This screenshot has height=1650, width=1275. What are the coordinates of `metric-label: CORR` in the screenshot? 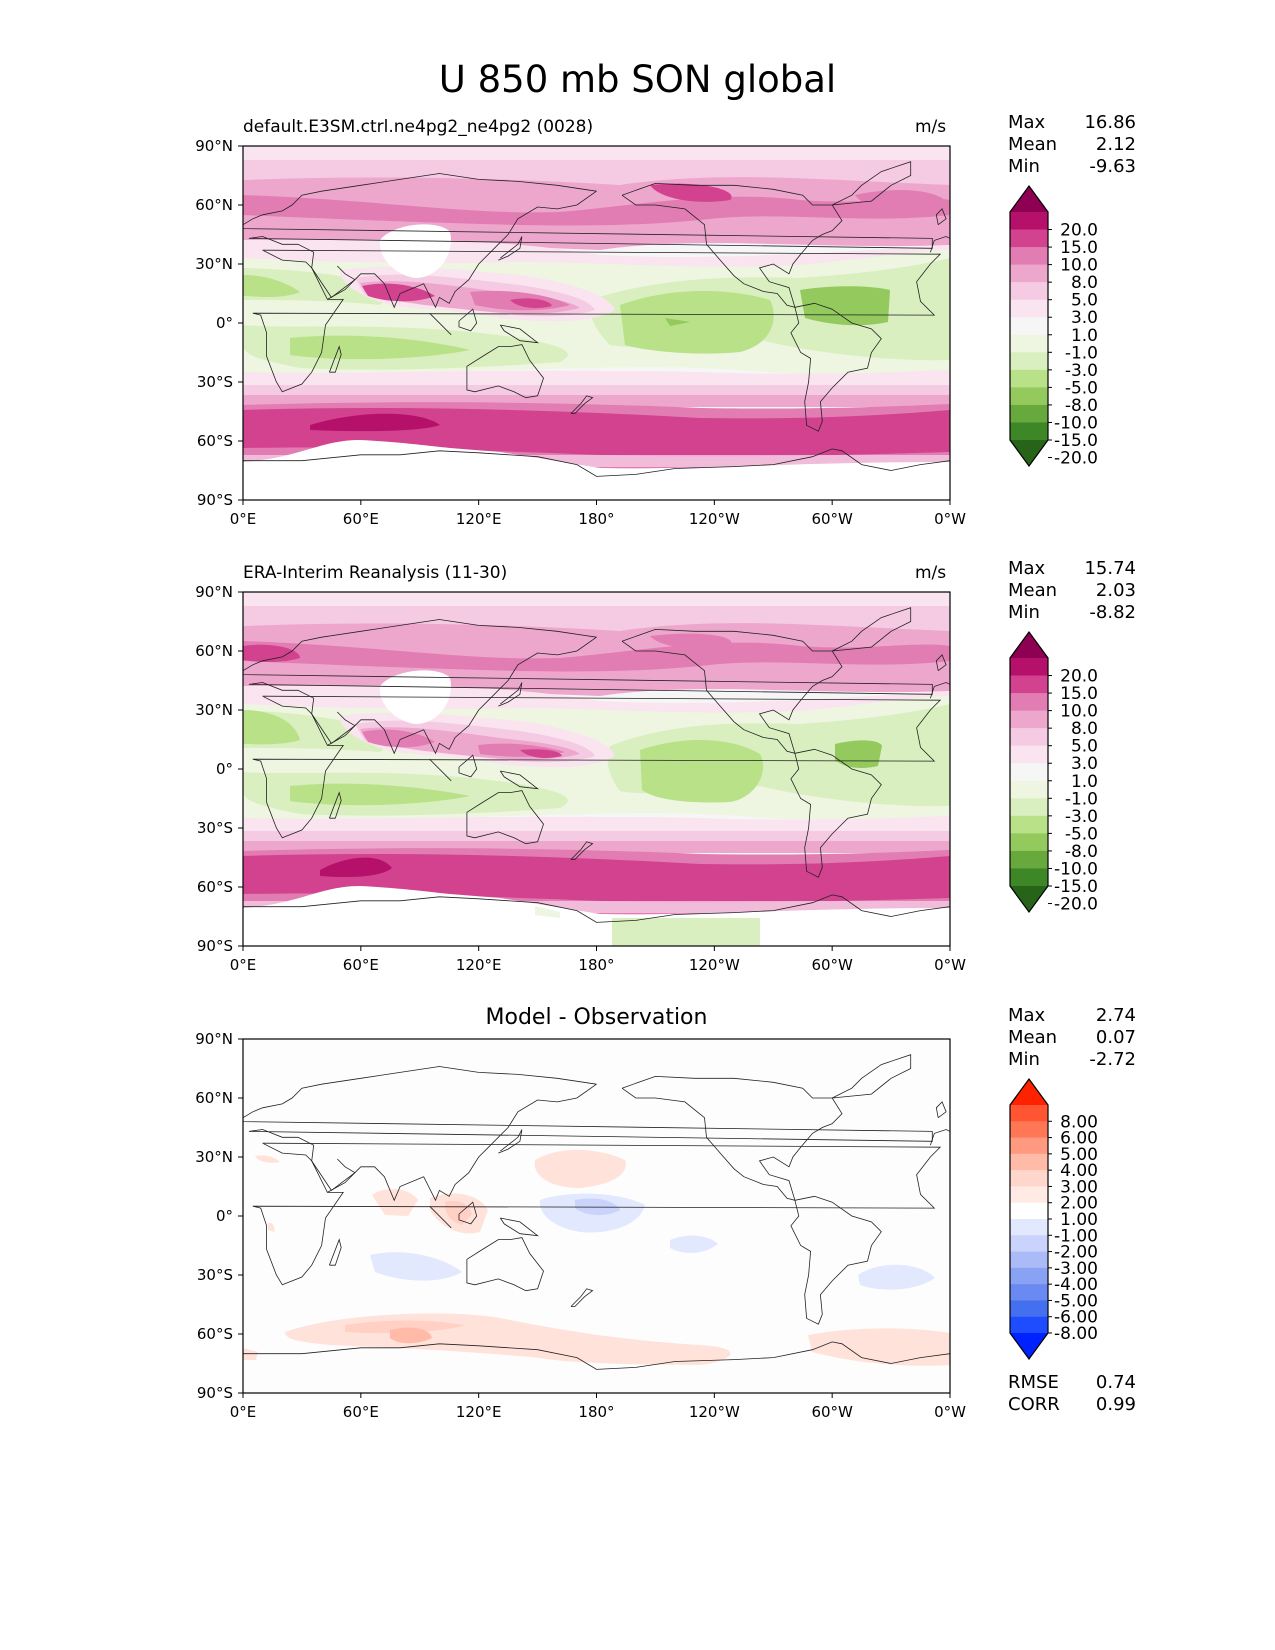 It's located at (1034, 1404).